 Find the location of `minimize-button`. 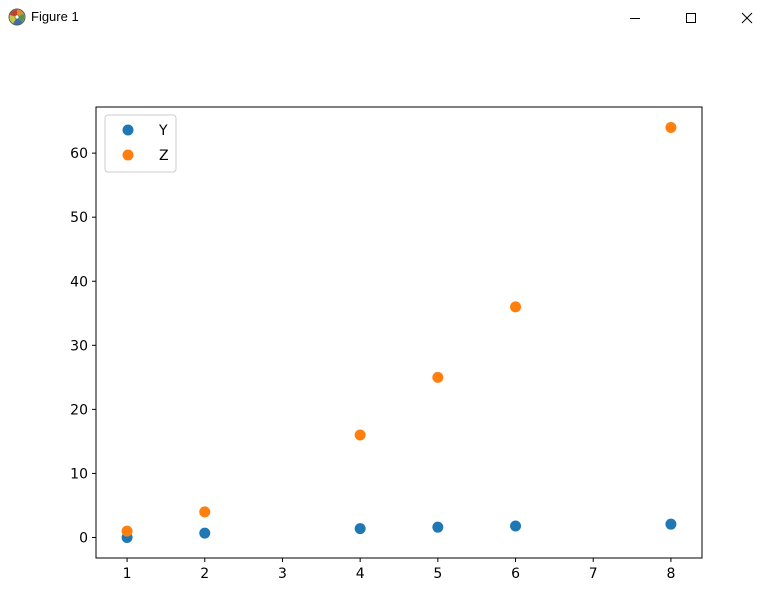

minimize-button is located at coordinates (635, 18).